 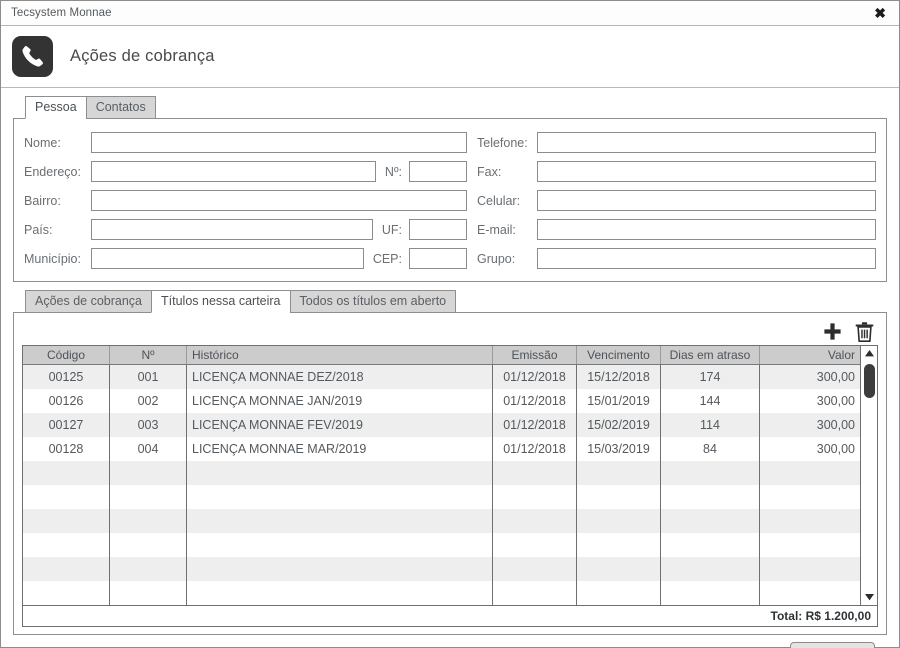 What do you see at coordinates (279, 142) in the screenshot?
I see `nome-field` at bounding box center [279, 142].